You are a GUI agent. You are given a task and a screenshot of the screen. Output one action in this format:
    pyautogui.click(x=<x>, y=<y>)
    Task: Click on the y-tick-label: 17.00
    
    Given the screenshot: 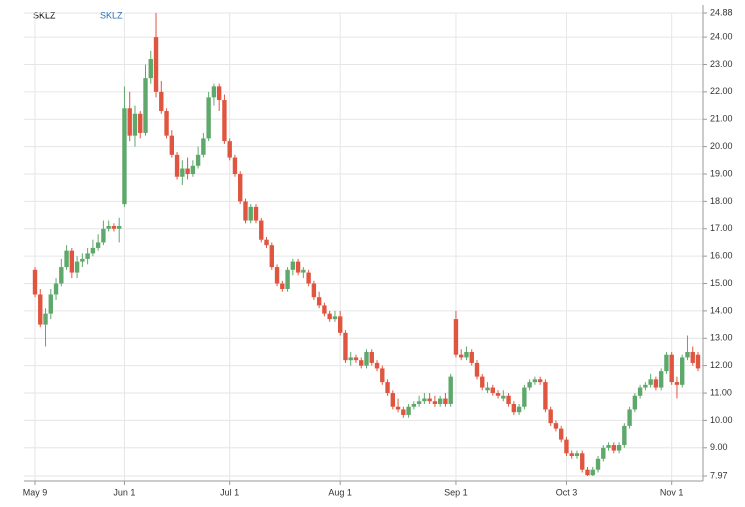 What is the action you would take?
    pyautogui.click(x=721, y=228)
    